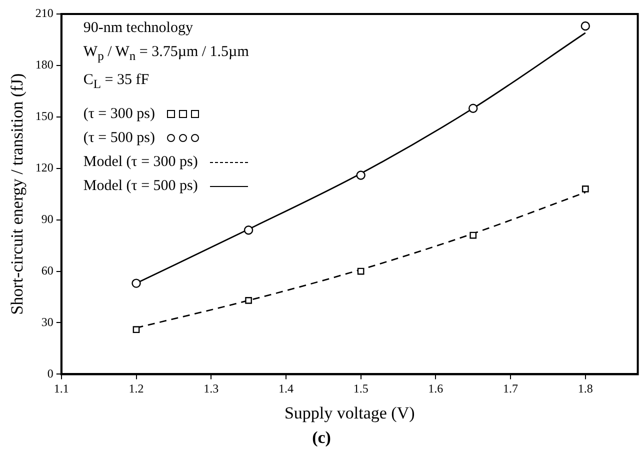 This screenshot has width=643, height=458. Describe the element at coordinates (136, 389) in the screenshot. I see `x-tick-label: 1.2` at that location.